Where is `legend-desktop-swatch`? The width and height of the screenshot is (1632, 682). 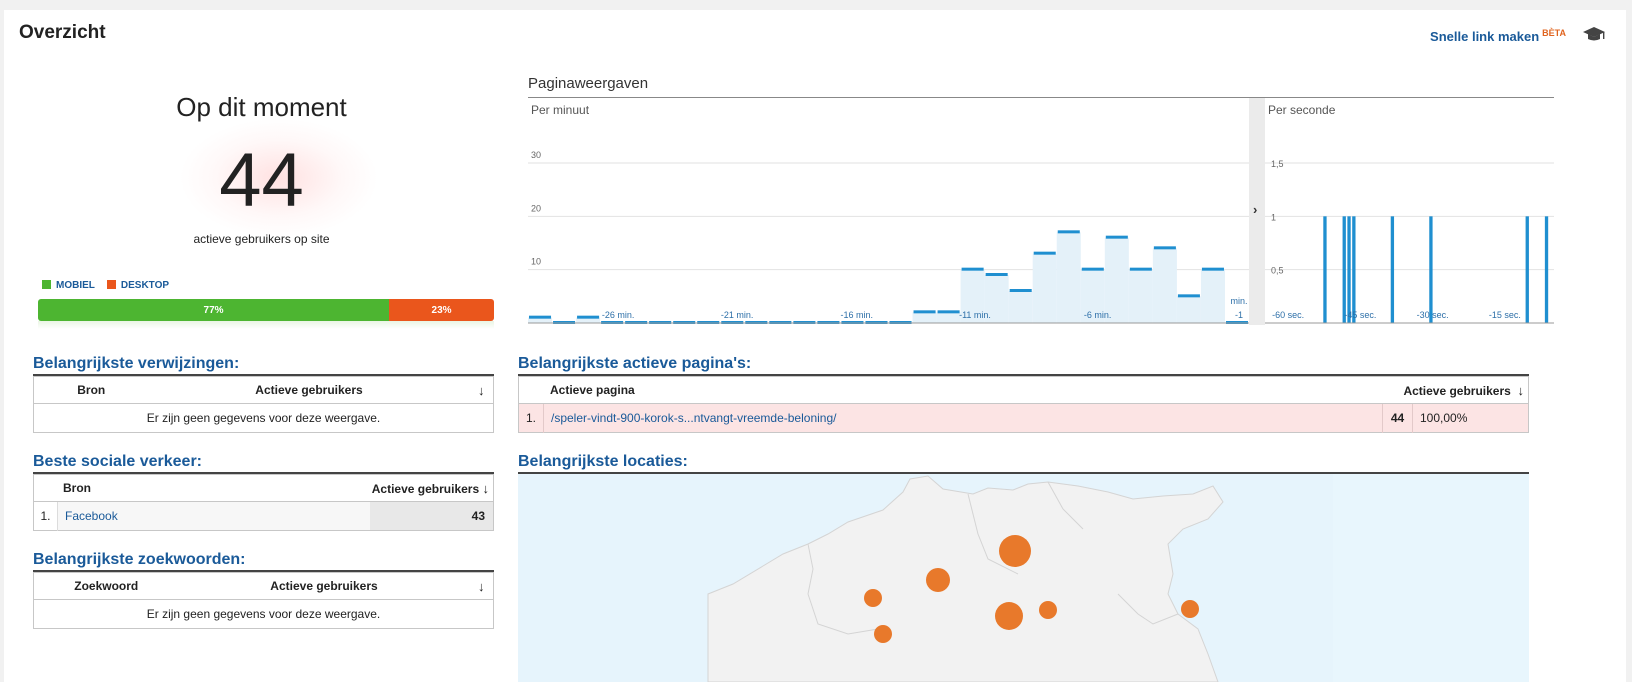
legend-desktop-swatch is located at coordinates (111, 284).